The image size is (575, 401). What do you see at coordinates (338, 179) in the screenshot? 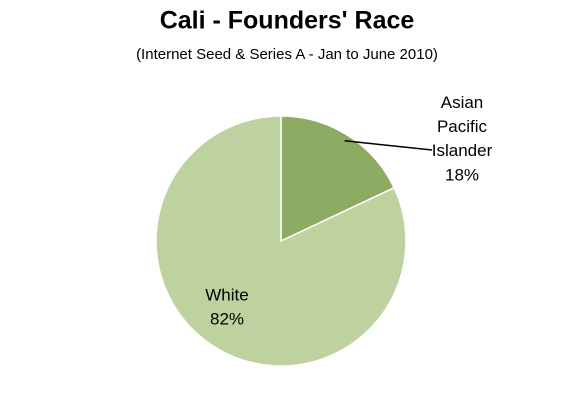
I see `pie-slice` at bounding box center [338, 179].